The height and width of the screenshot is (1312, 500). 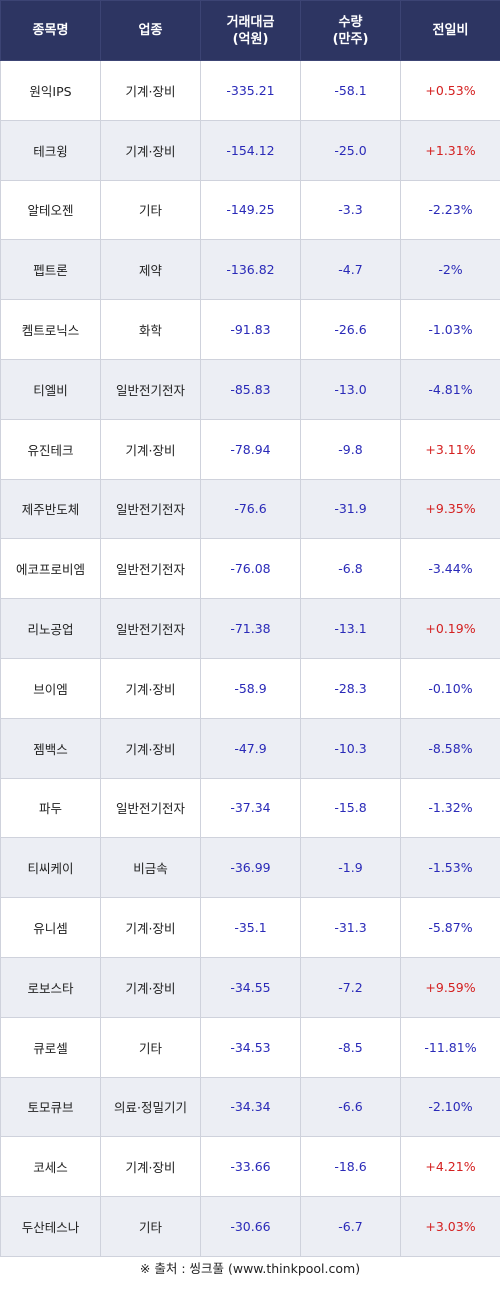 I want to click on table-header: 종목명 업종 거래대금 (억원) 수량 (만주) 전일비, so click(x=250, y=30).